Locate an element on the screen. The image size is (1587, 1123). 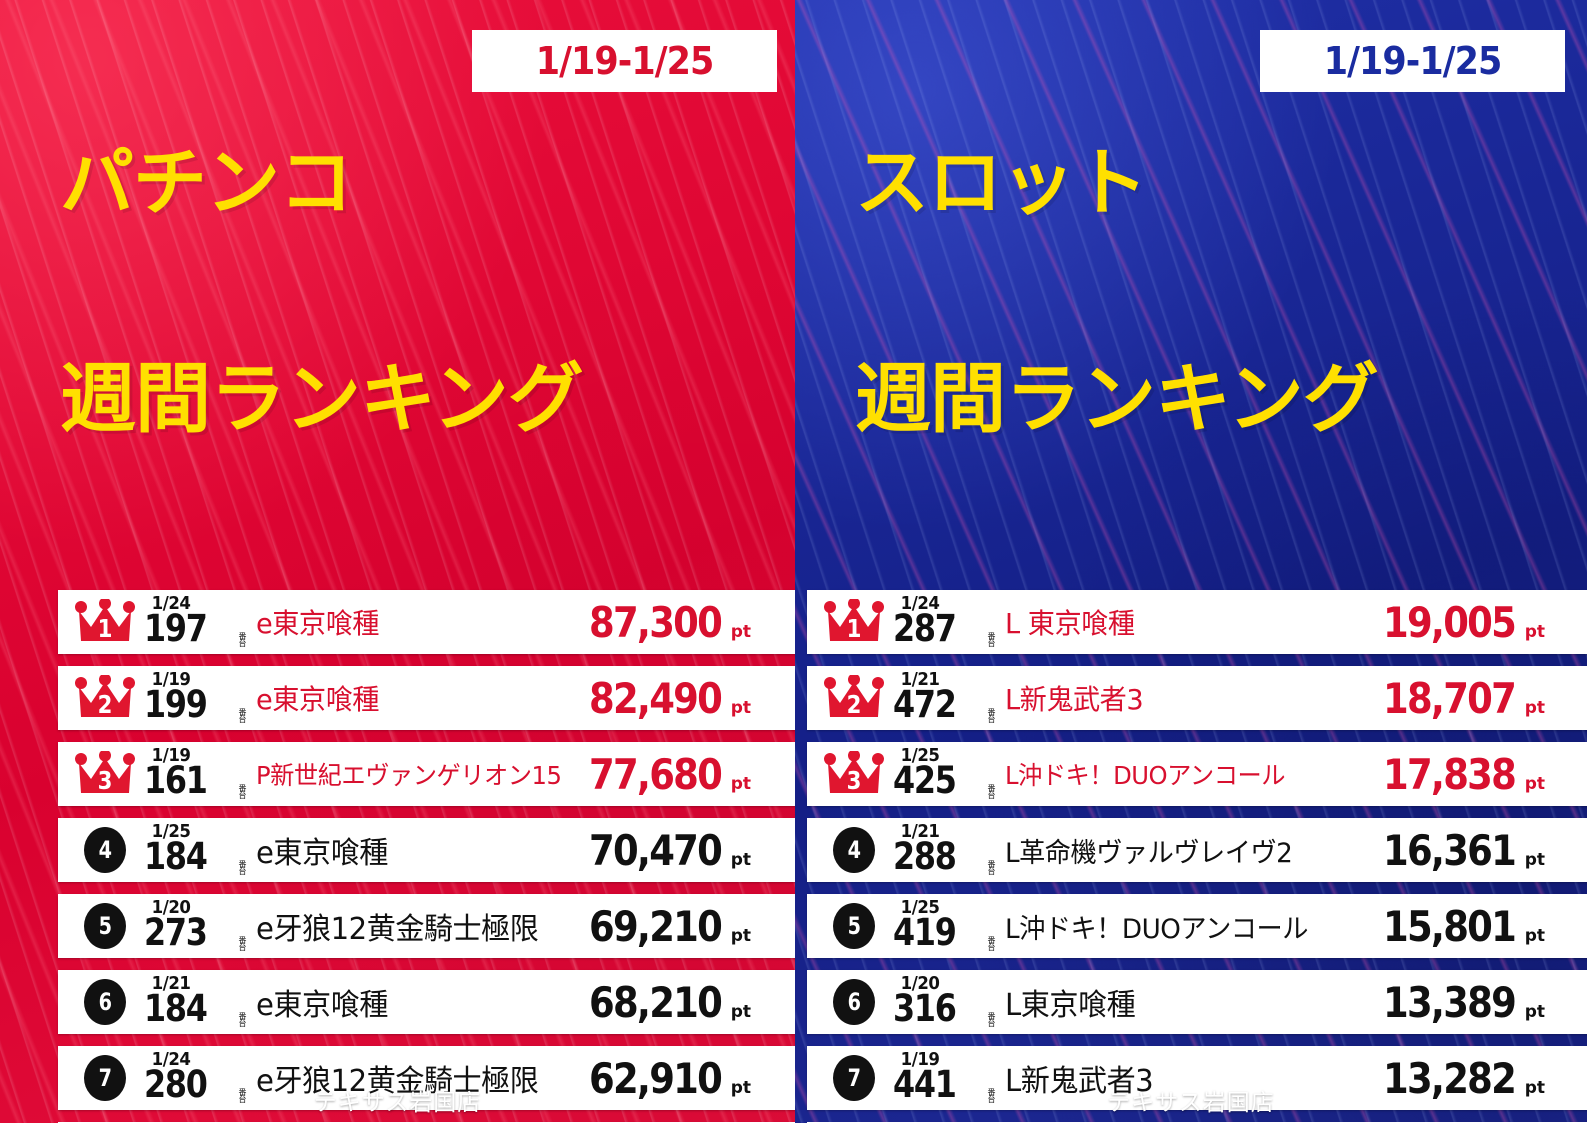
rank-number: 3 is located at coordinates (854, 781).